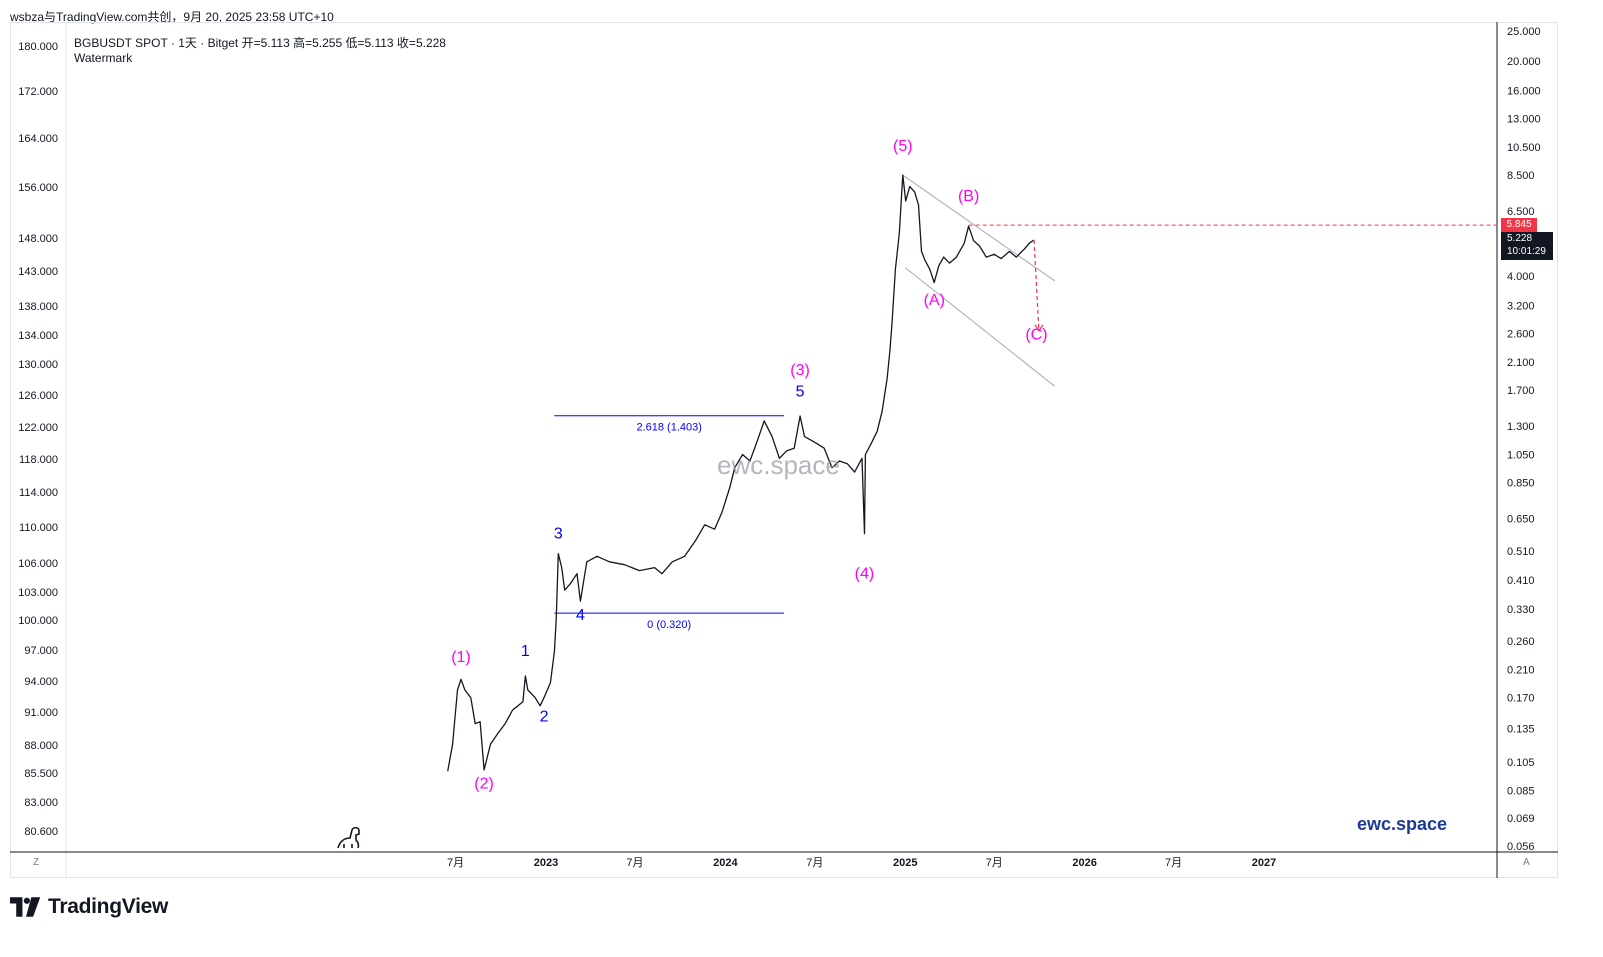 This screenshot has height=957, width=1603. What do you see at coordinates (1524, 148) in the screenshot?
I see `right-axis-tick-label: 10.500` at bounding box center [1524, 148].